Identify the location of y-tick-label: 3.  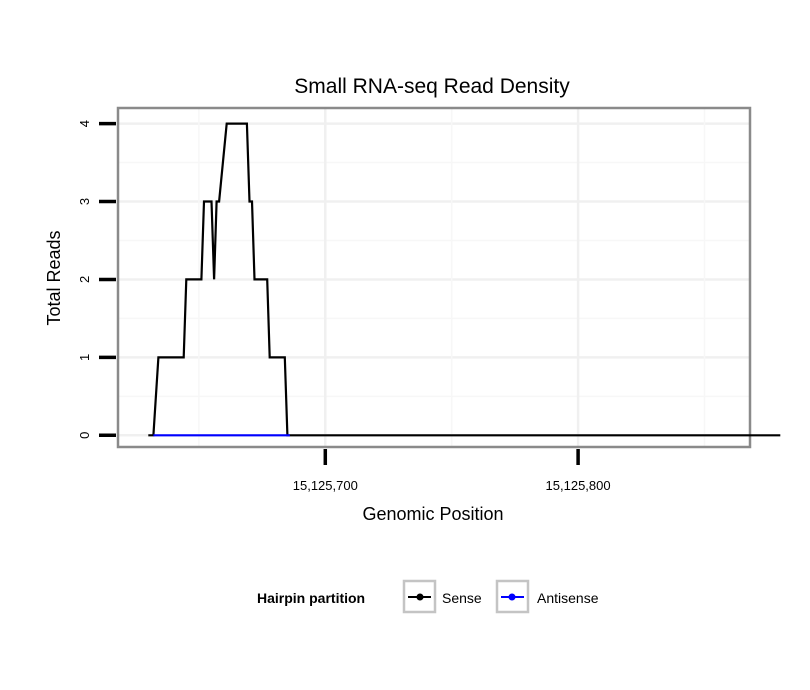
(84, 201).